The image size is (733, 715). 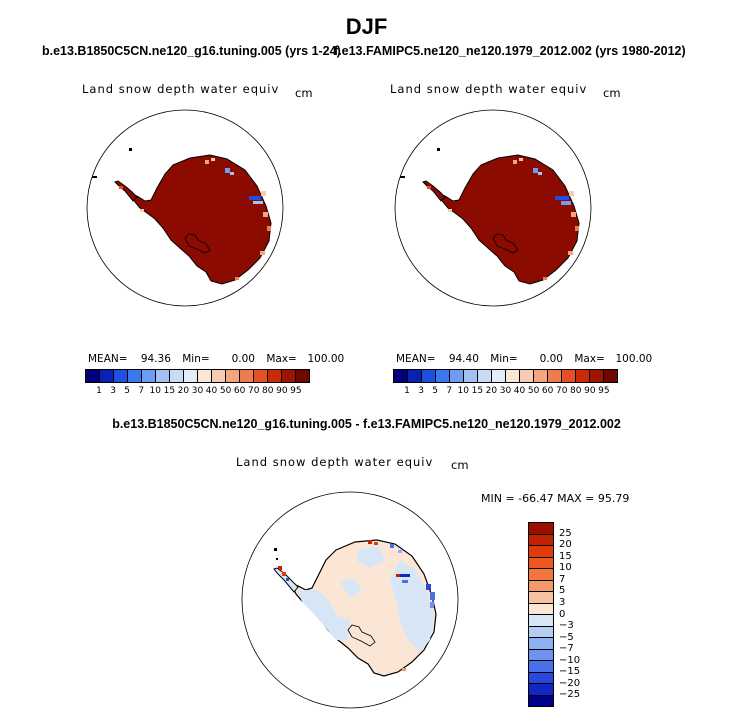 I want to click on panel-1-colorbar-tick-label: 90, so click(x=282, y=391).